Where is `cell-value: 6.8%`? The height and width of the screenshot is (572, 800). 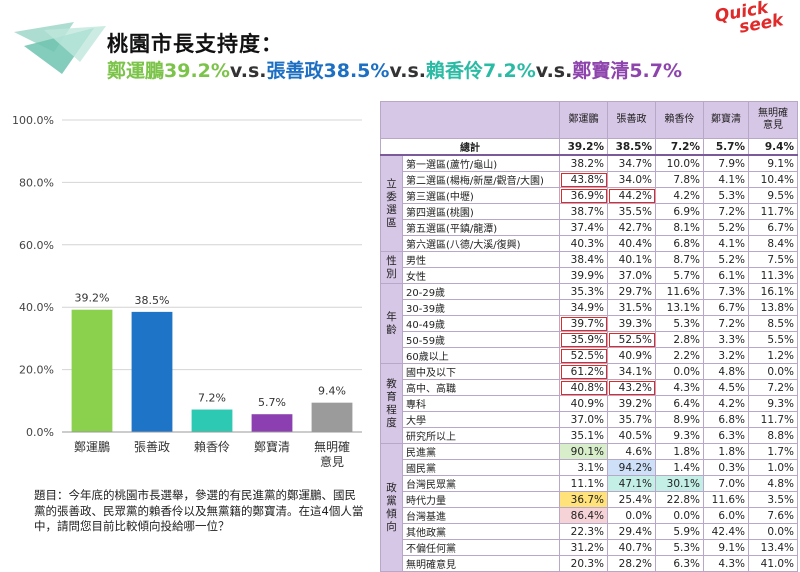 cell-value: 6.8% is located at coordinates (679, 243).